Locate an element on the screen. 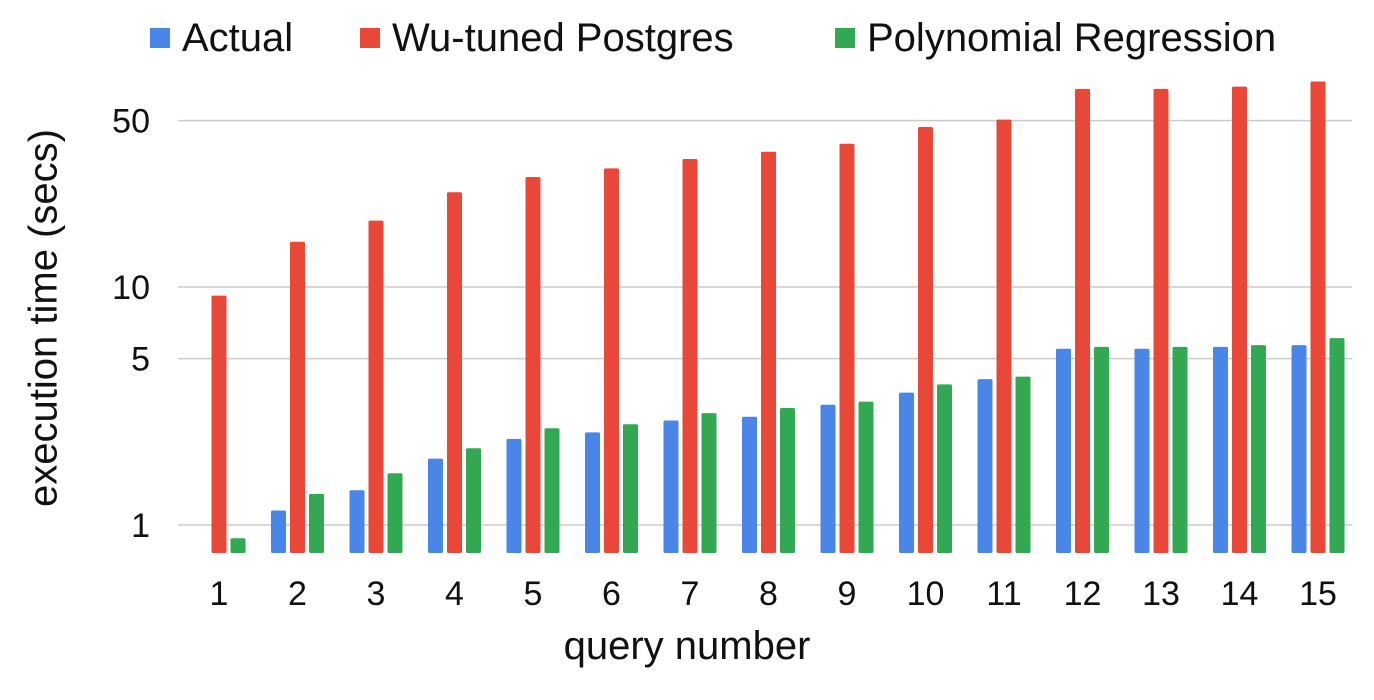 The height and width of the screenshot is (700, 1374). legend-label-polynomial-regression: Polynomial Regression is located at coordinates (1072, 38).